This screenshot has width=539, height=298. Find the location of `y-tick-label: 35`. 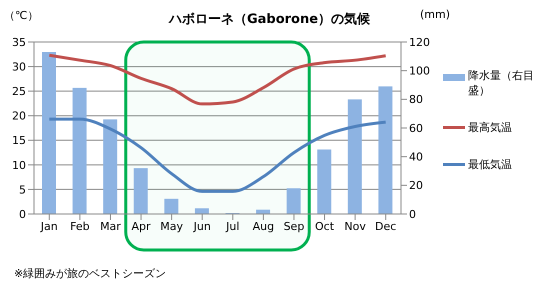

y-tick-label: 35 is located at coordinates (19, 42).